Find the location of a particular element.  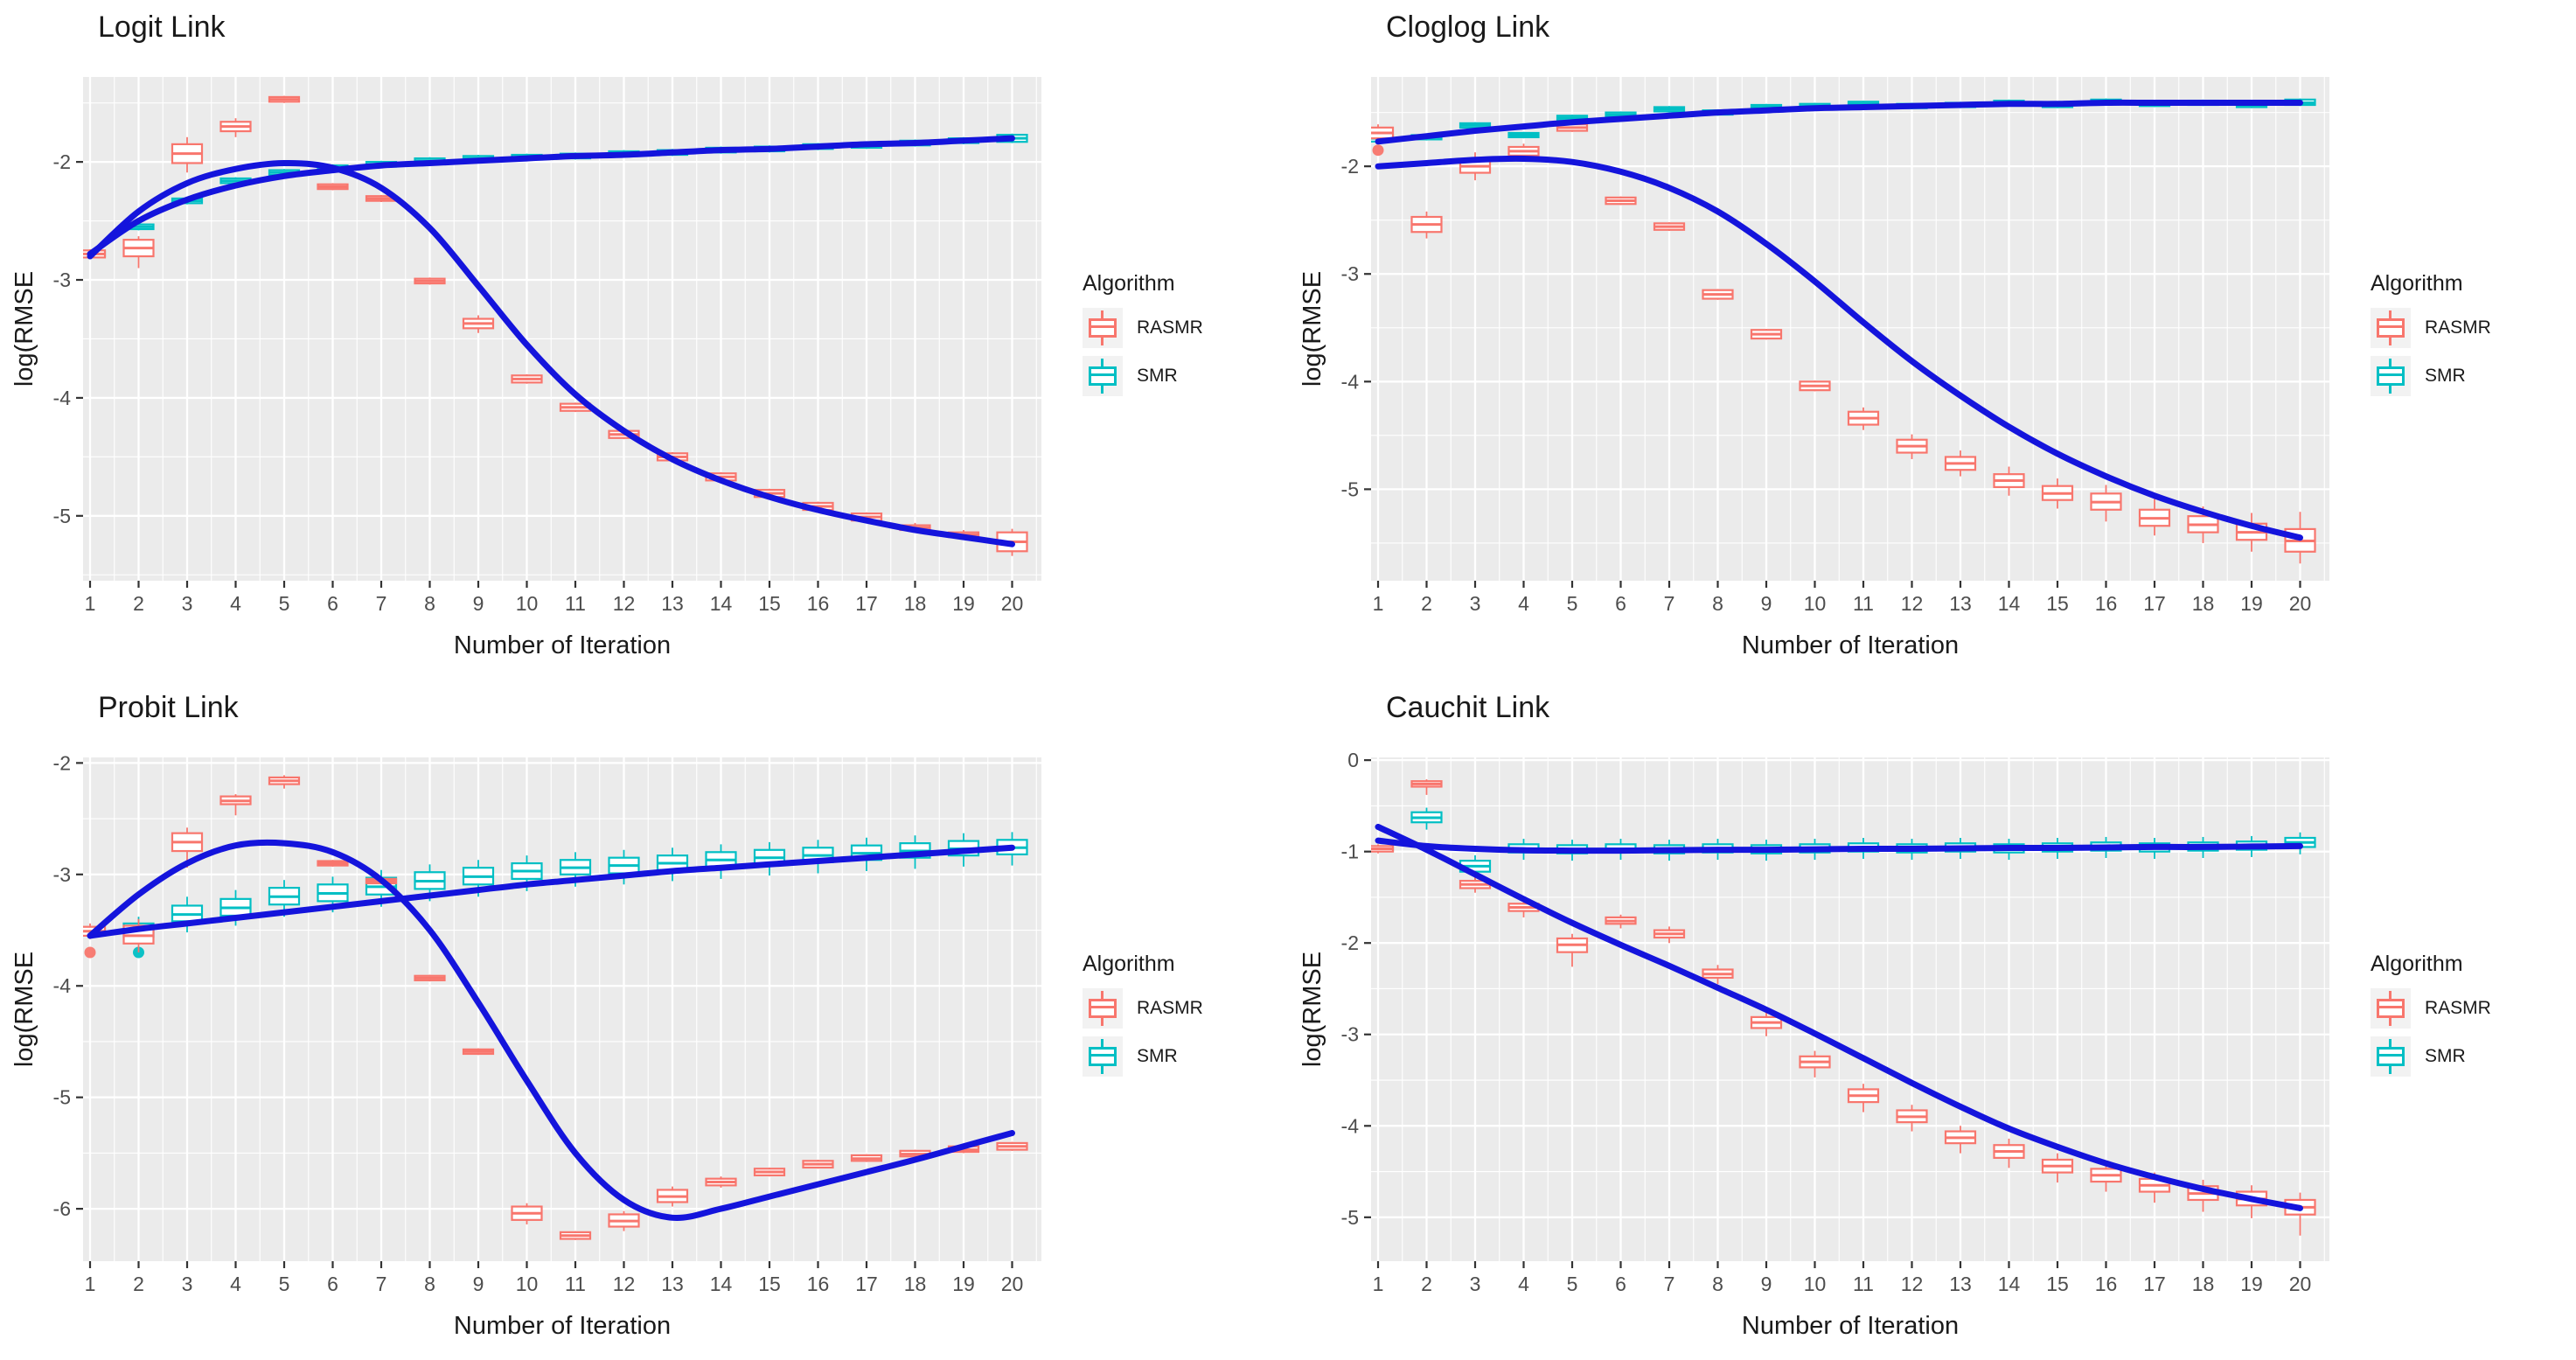

panel-title: Cloglog Link is located at coordinates (1468, 27).